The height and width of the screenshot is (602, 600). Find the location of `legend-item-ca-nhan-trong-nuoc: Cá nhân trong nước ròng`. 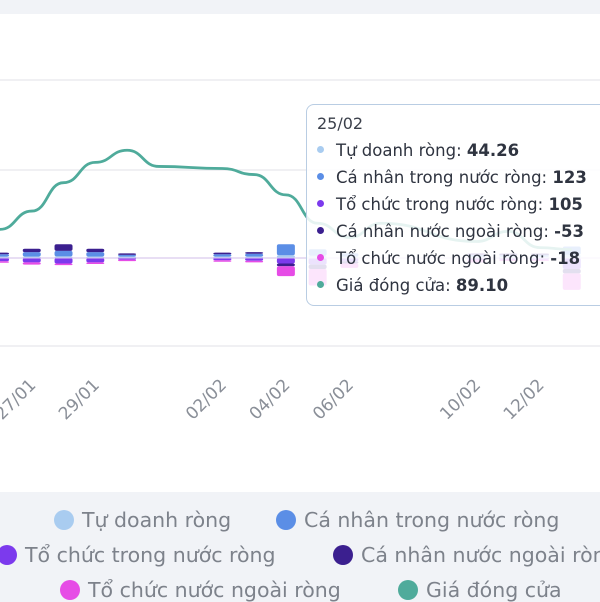

legend-item-ca-nhan-trong-nuoc: Cá nhân trong nước ròng is located at coordinates (417, 520).